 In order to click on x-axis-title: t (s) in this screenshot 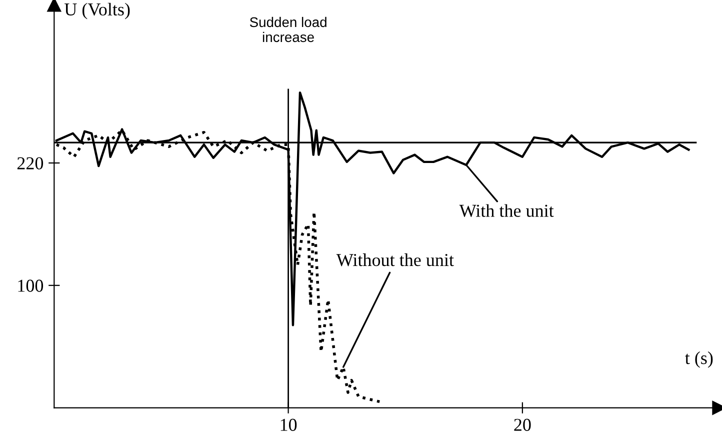, I will do `click(699, 359)`.